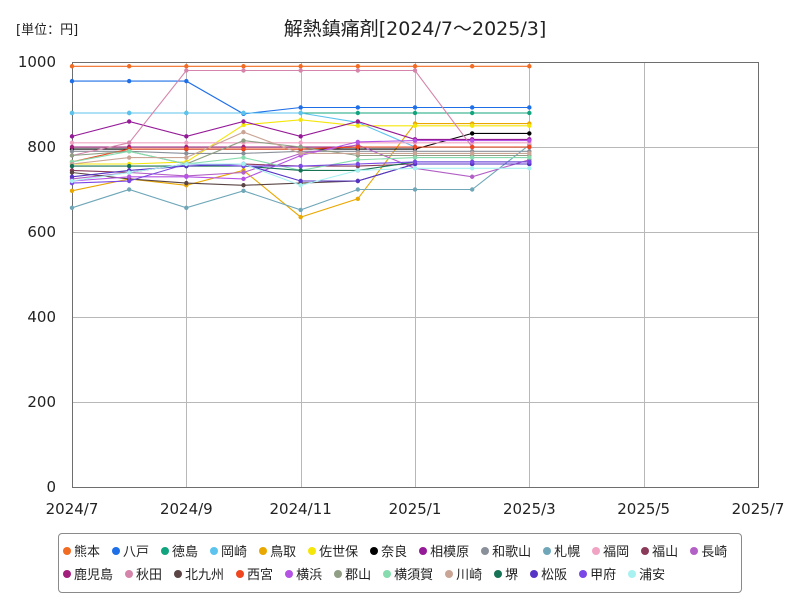  I want to click on legend-item: 和歌山, so click(506, 550).